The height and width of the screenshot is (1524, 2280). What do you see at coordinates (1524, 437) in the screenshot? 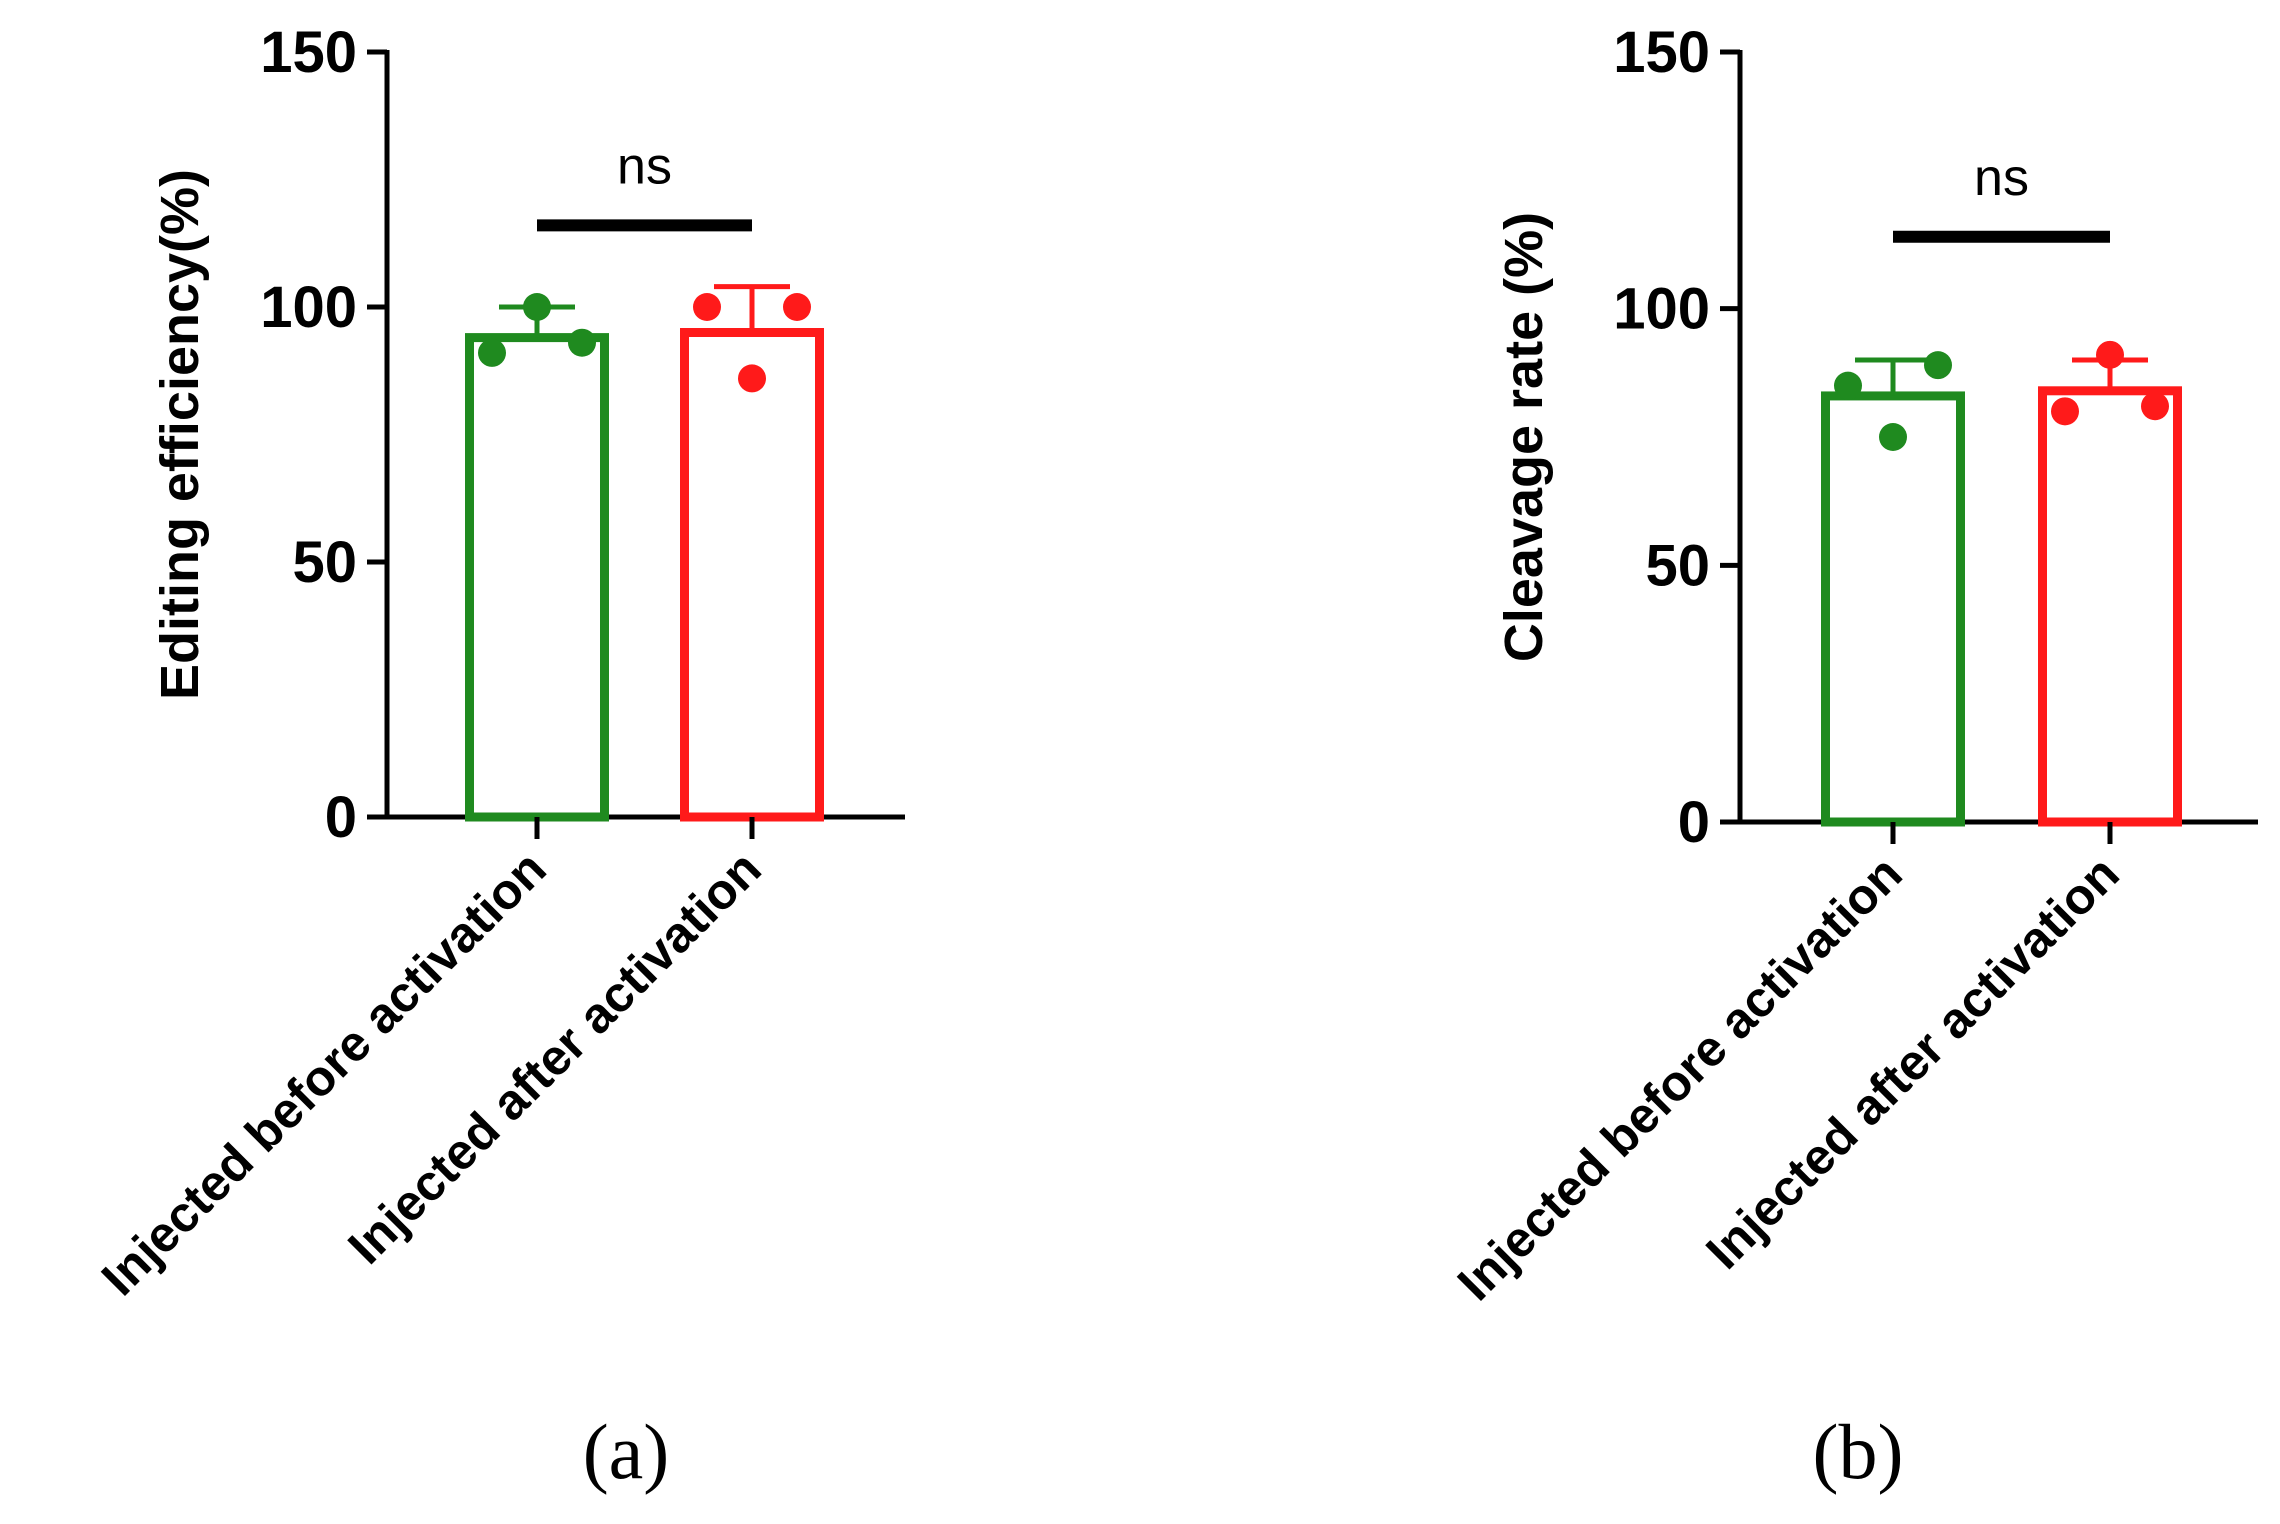
I see `y-axis-label: Cleavage rate (%)` at bounding box center [1524, 437].